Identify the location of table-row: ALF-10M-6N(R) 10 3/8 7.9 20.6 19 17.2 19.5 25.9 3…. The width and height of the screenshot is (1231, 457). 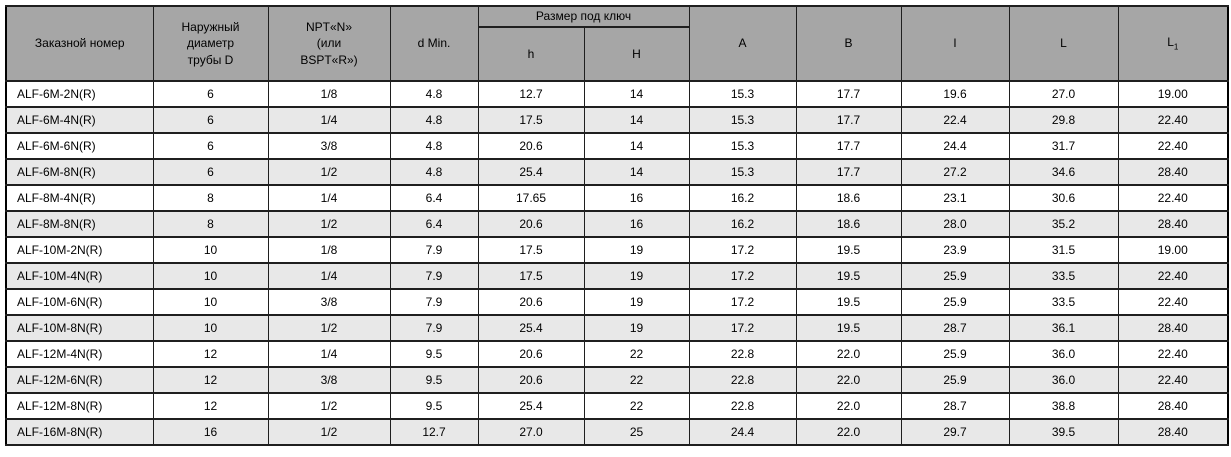
(617, 302).